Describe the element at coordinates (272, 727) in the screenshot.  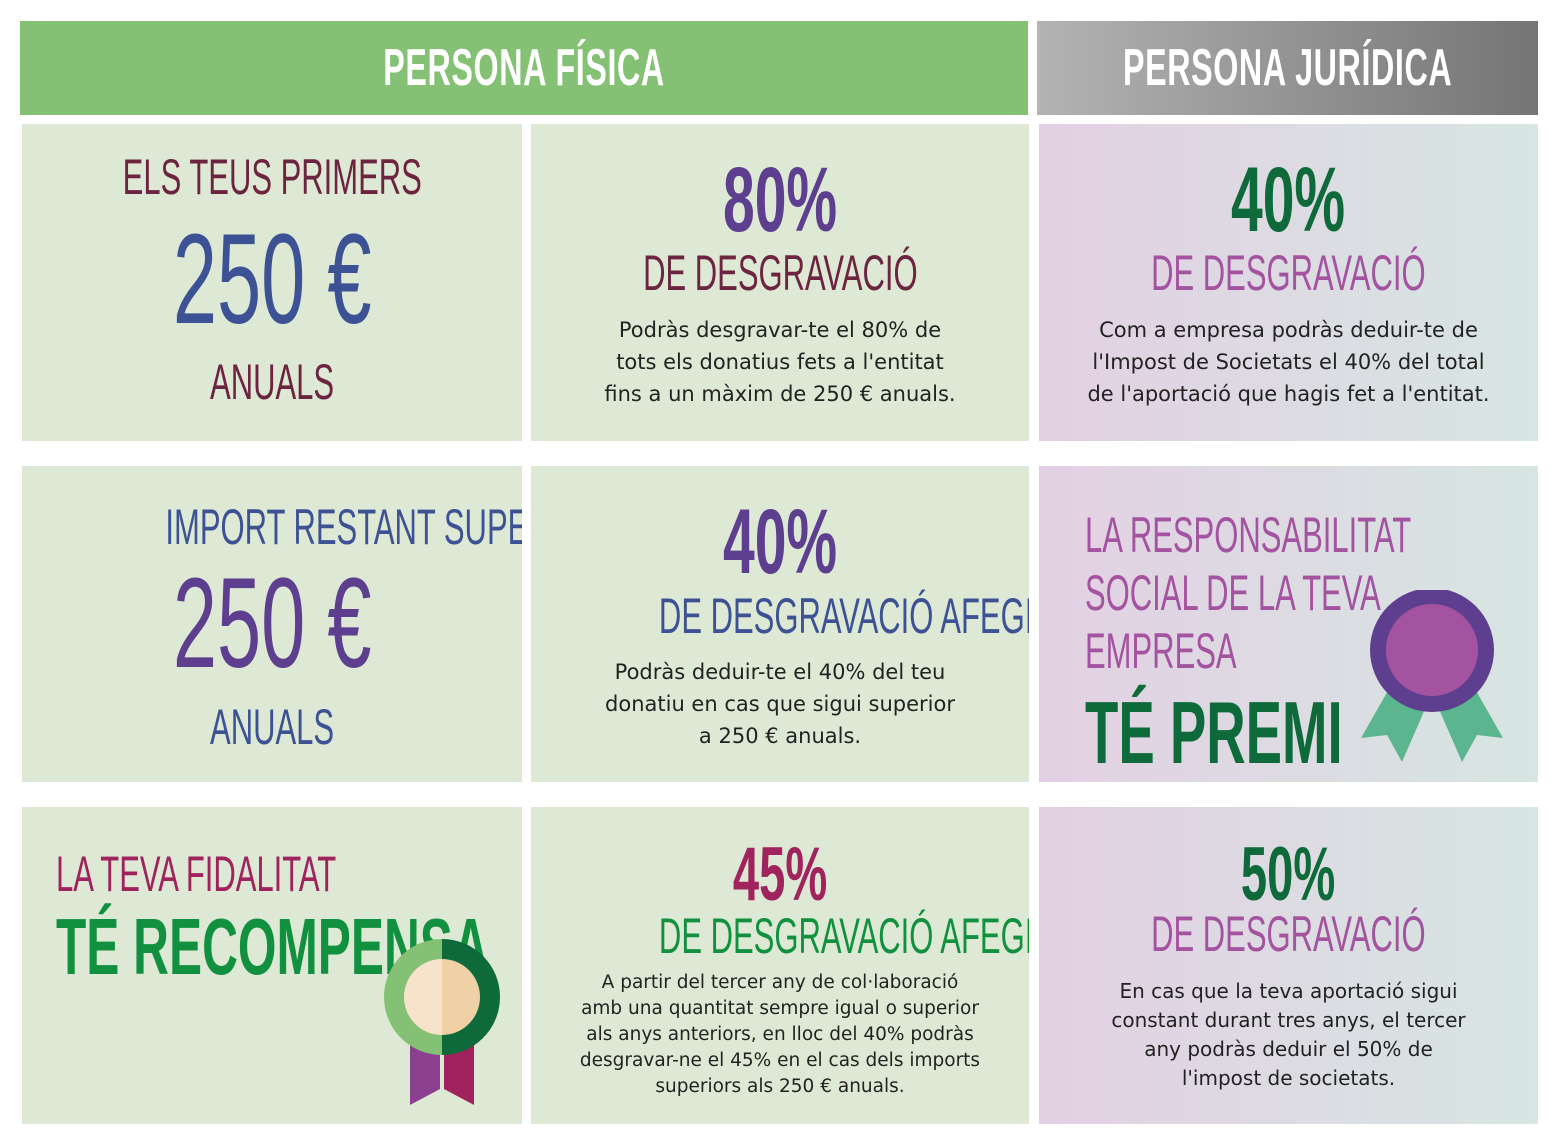
I see `remaining-250-bottom: ANUALS` at that location.